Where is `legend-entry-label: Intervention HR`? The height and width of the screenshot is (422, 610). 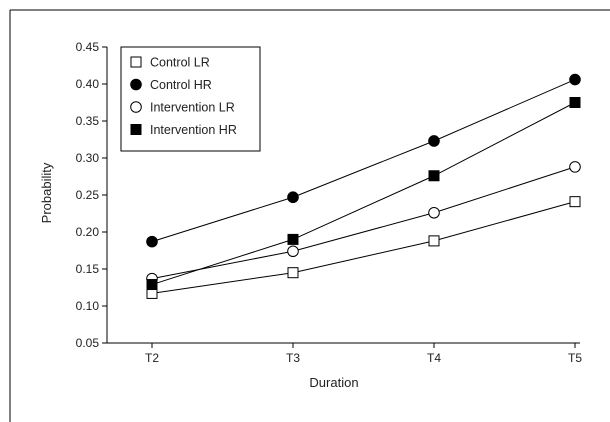
legend-entry-label: Intervention HR is located at coordinates (193, 130).